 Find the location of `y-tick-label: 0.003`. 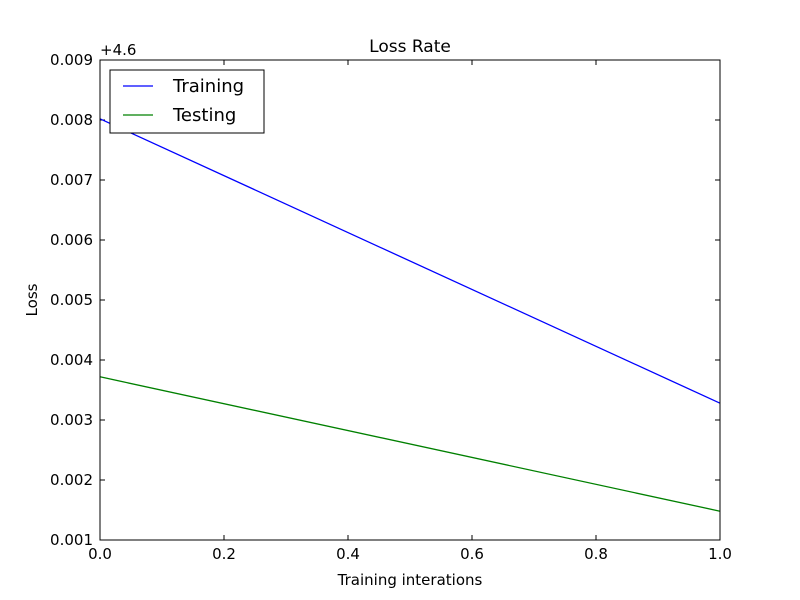

y-tick-label: 0.003 is located at coordinates (71, 420).